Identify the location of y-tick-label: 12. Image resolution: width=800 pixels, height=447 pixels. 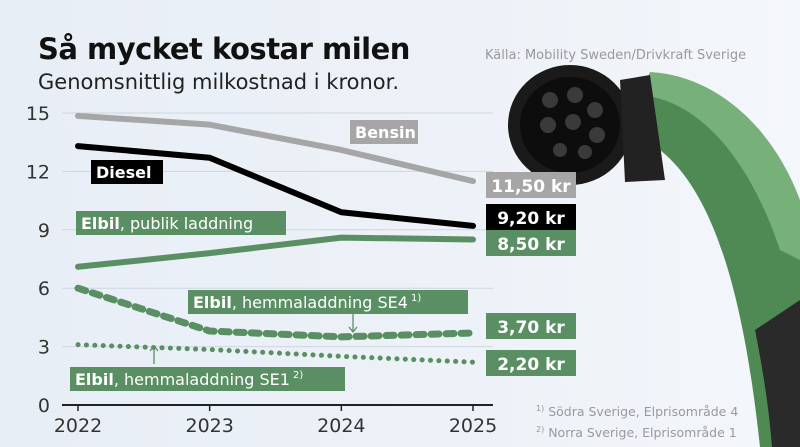
(38, 172).